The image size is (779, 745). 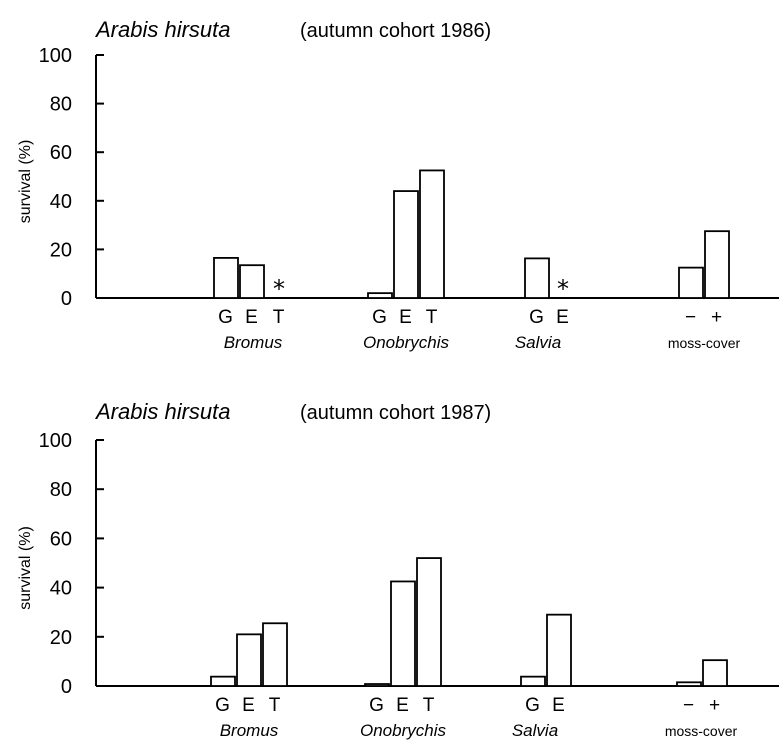 What do you see at coordinates (395, 413) in the screenshot?
I see `chart-title-cohort: (autumn cohort 1987)` at bounding box center [395, 413].